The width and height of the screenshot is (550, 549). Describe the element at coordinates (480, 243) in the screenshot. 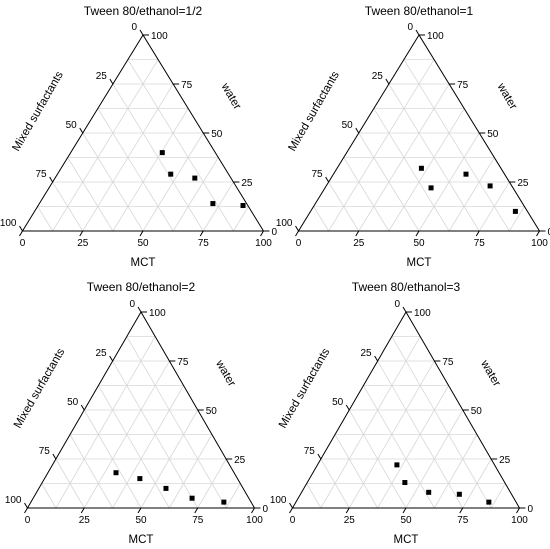

I see `tick-label-mct: 75` at that location.